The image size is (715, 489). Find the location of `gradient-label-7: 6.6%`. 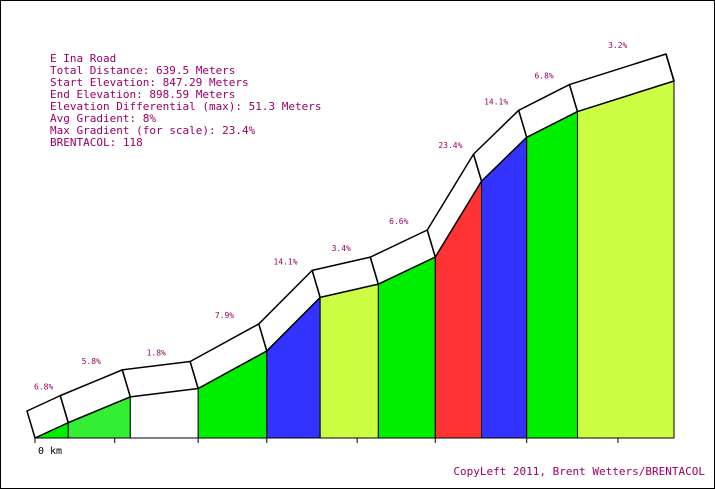

gradient-label-7: 6.6% is located at coordinates (398, 221).